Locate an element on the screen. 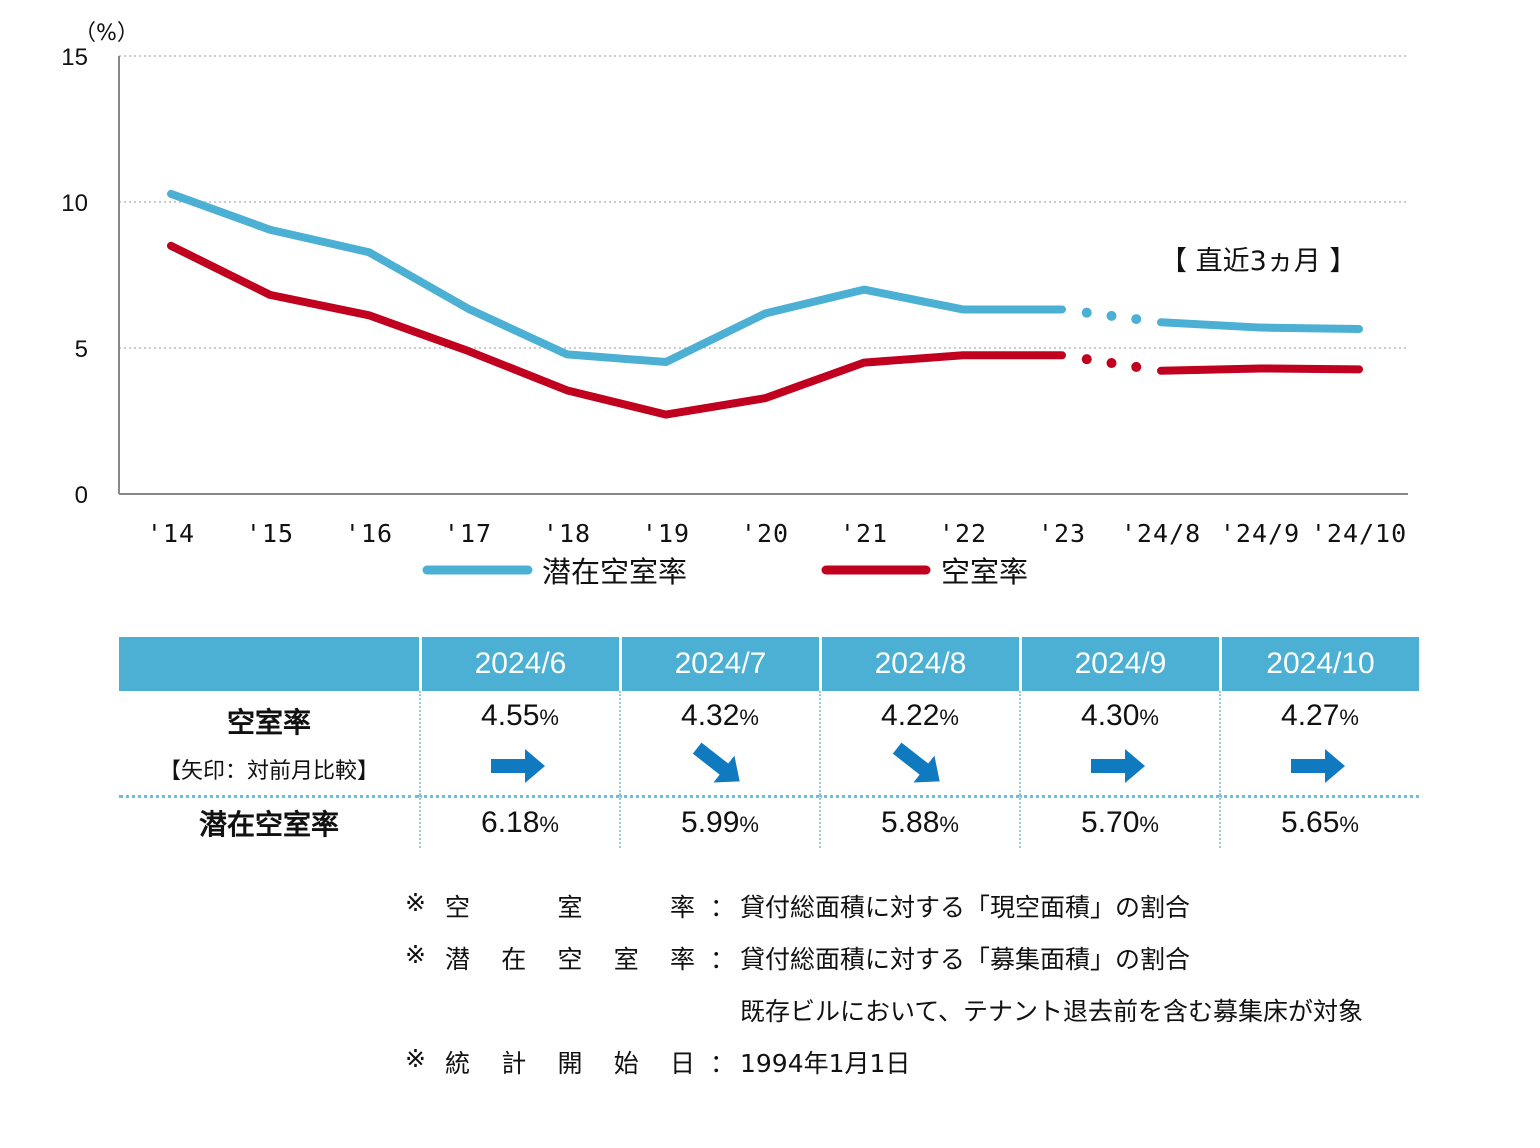 This screenshot has width=1540, height=1148. series-line-vacancy is located at coordinates (616, 330).